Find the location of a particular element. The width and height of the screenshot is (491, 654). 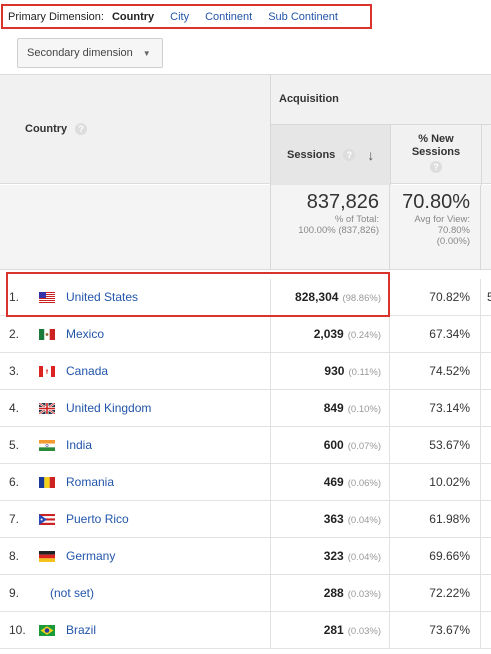

flag-pr-icon is located at coordinates (47, 519).